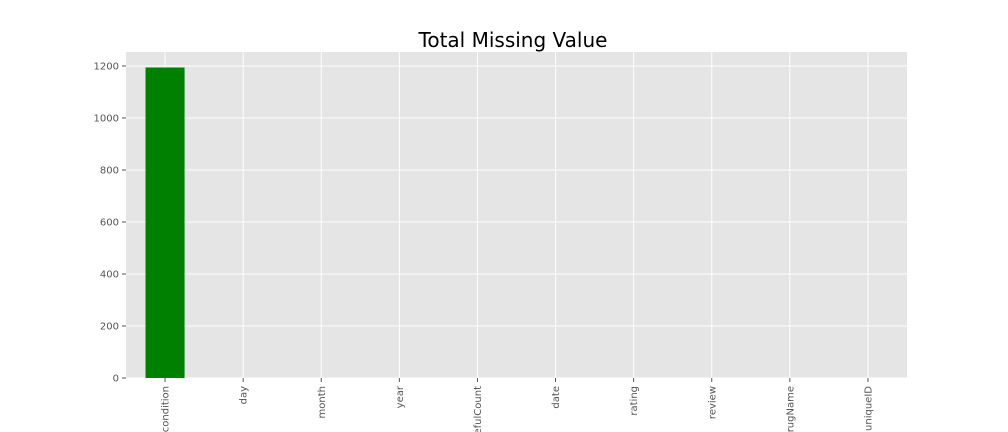  I want to click on x-tick-label: date, so click(556, 397).